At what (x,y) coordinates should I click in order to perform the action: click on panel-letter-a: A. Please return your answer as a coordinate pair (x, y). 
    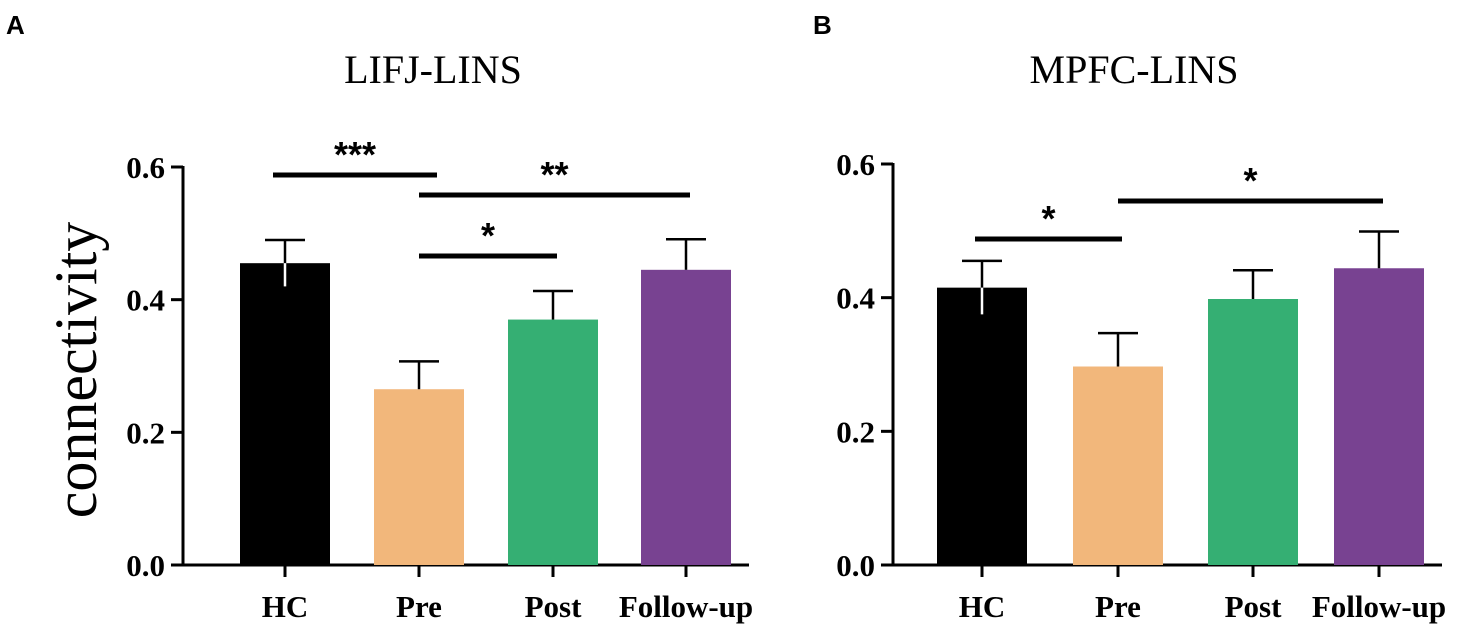
    Looking at the image, I should click on (15, 25).